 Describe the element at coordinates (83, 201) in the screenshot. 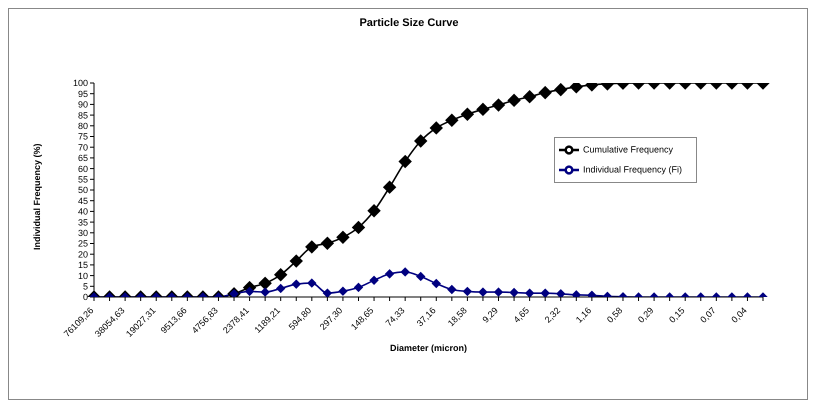

I see `y-tick-label: 45` at that location.